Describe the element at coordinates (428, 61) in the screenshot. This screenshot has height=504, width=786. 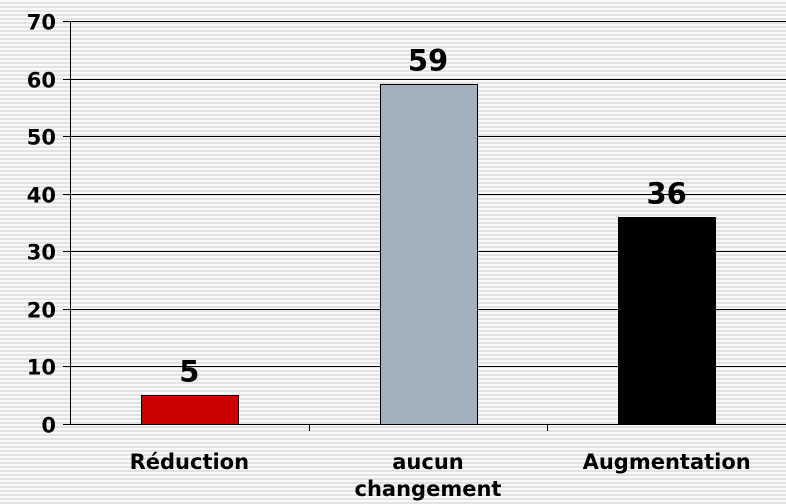
I see `data-label-2: 59` at that location.